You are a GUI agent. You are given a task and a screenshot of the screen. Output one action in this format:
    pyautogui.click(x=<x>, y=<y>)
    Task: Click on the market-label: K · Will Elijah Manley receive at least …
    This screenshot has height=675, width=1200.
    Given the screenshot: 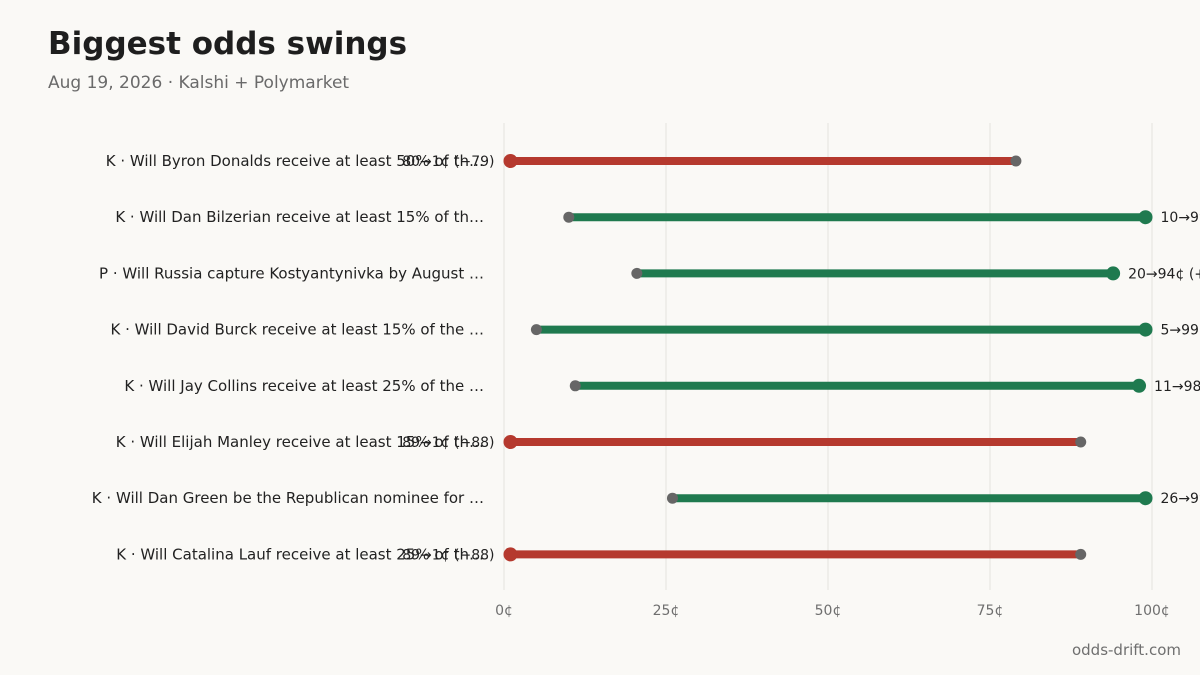 What is the action you would take?
    pyautogui.click(x=300, y=442)
    